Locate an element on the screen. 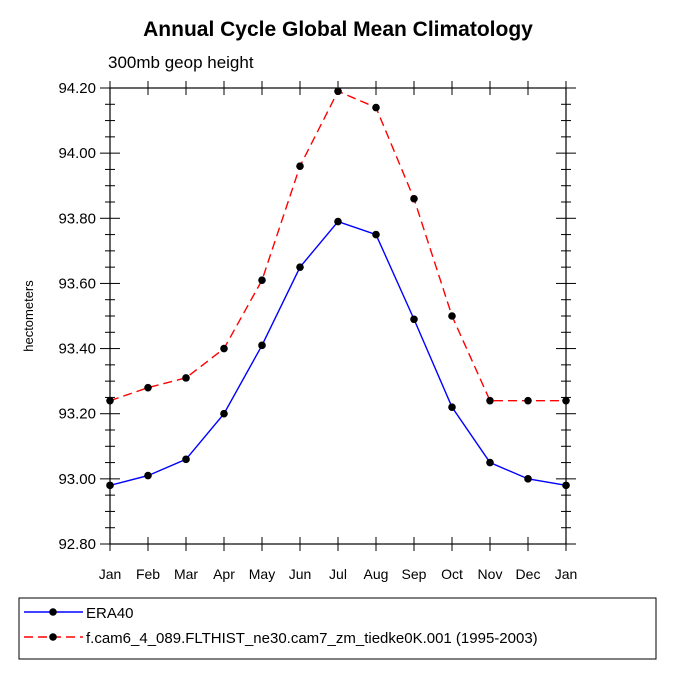  y-tick-label: 93.00 is located at coordinates (77, 479).